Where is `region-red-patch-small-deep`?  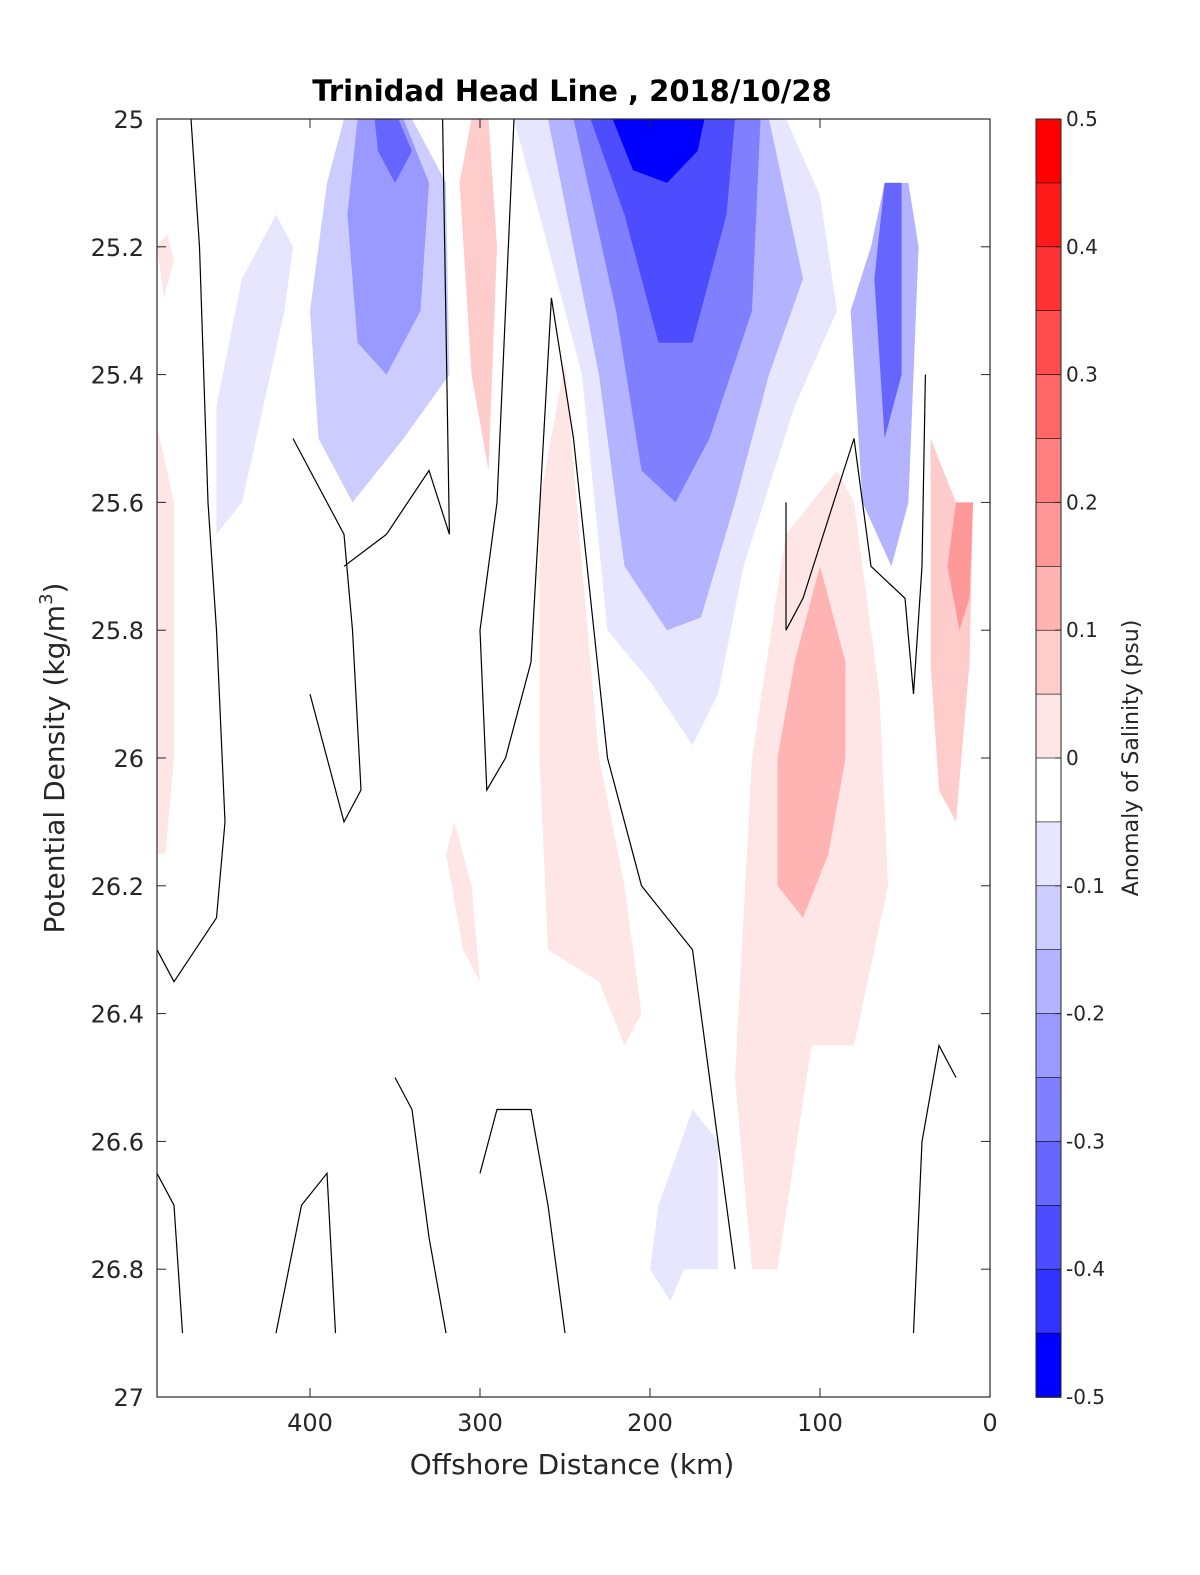
region-red-patch-small-deep is located at coordinates (463, 901).